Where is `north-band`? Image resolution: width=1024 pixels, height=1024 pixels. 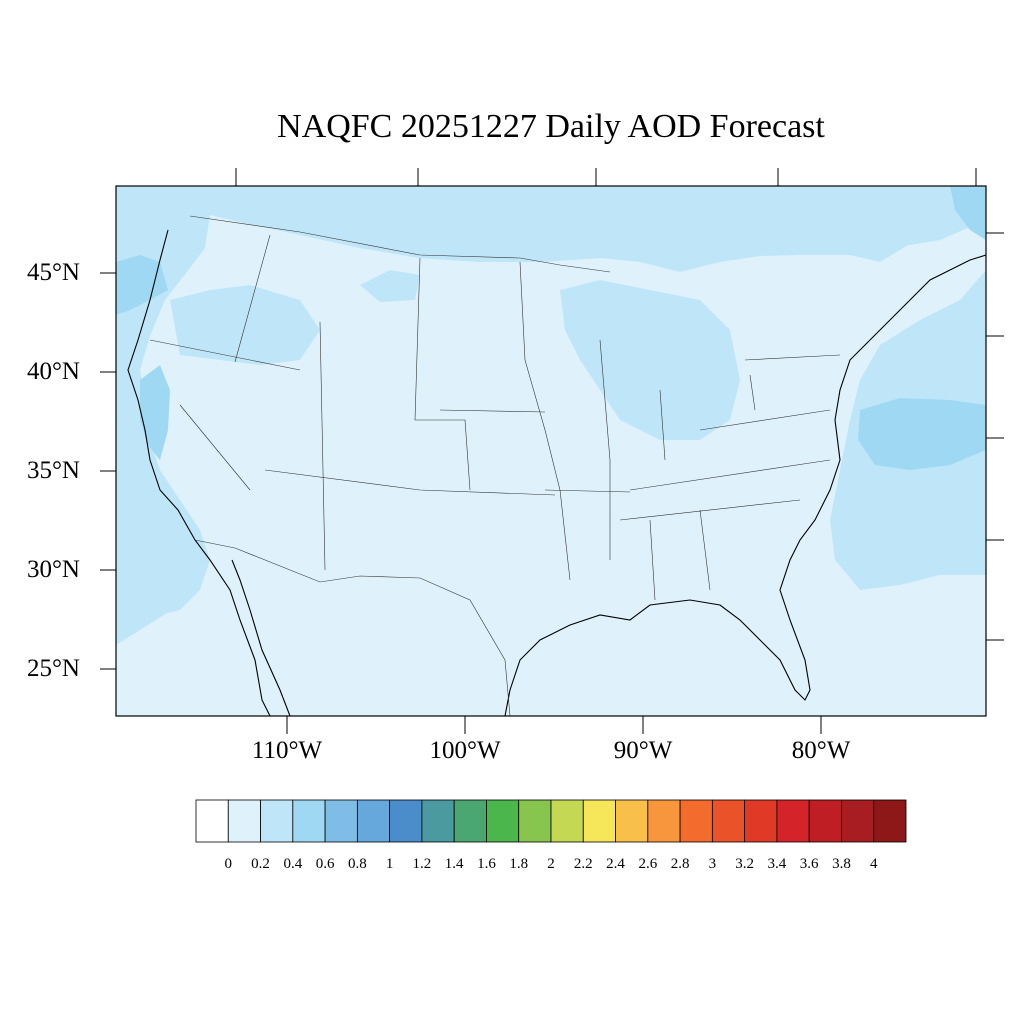
north-band is located at coordinates (578, 224).